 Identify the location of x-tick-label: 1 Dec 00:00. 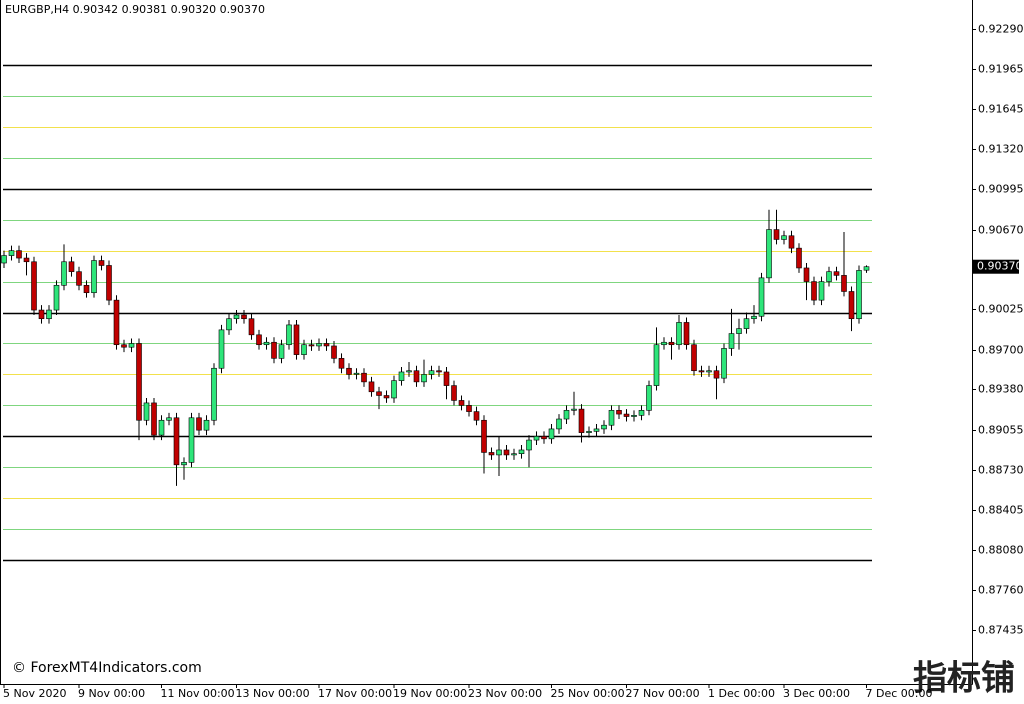
(741, 693).